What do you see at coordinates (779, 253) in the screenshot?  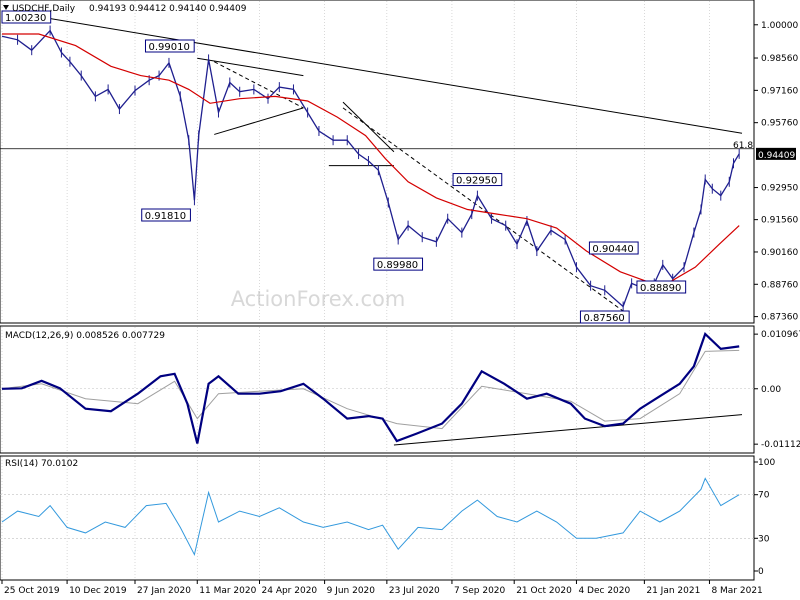 I see `y-tick-label: 0.90160` at bounding box center [779, 253].